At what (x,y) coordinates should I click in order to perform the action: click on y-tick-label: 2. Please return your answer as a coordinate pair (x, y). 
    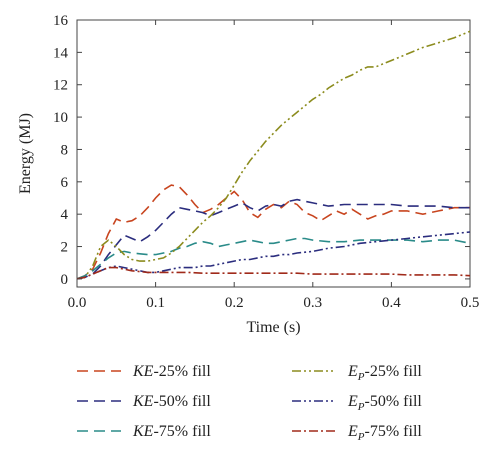
    Looking at the image, I should click on (65, 248).